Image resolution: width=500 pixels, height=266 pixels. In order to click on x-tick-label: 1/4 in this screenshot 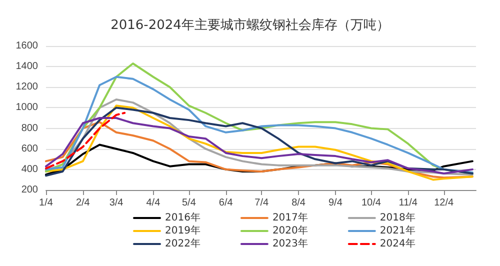, I will do `click(46, 203)`.